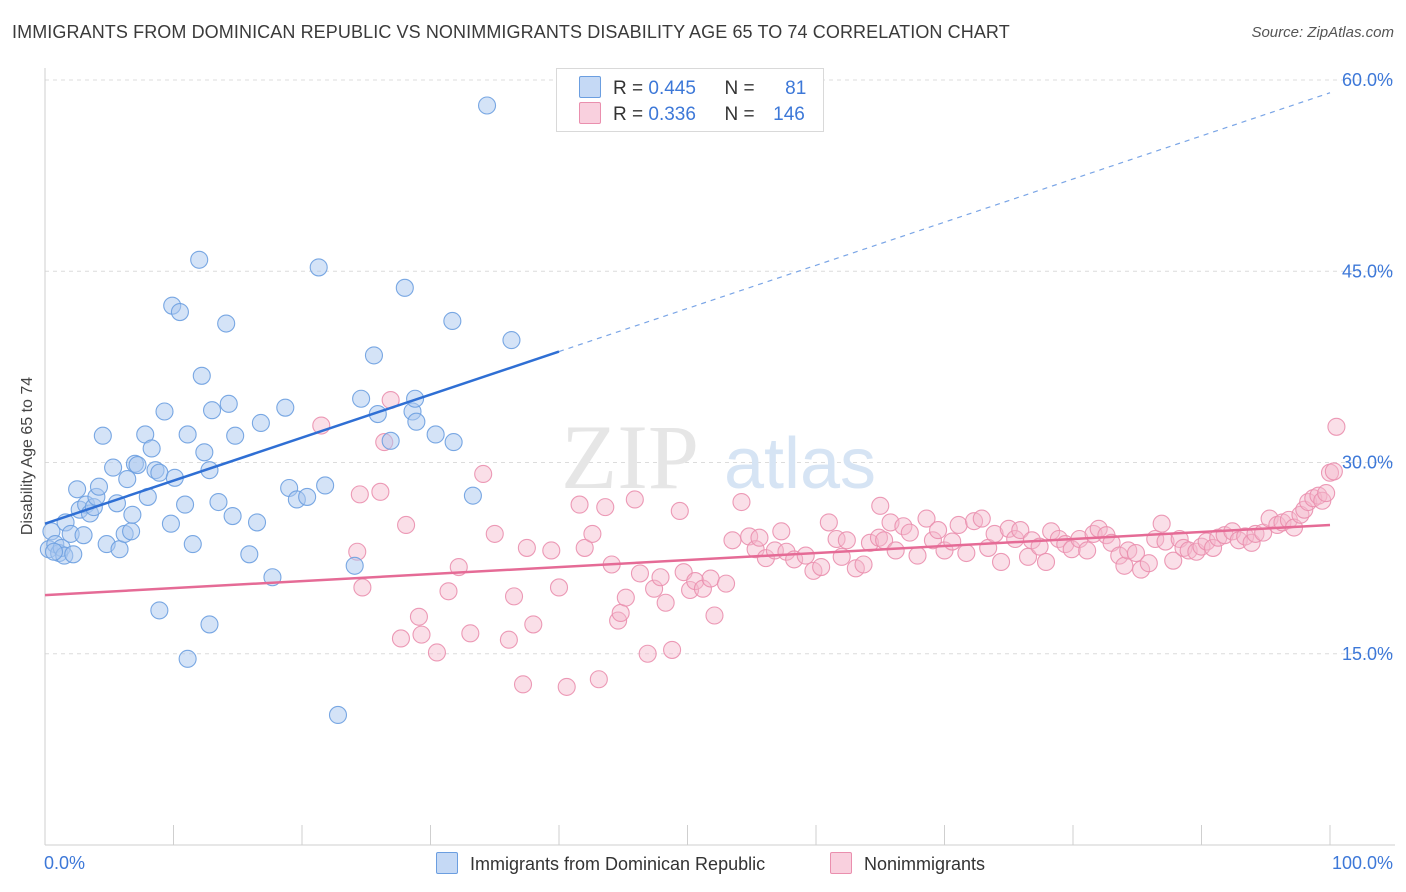 Image resolution: width=1406 pixels, height=892 pixels. What do you see at coordinates (302, 437) in the screenshot?
I see `immigrants-trend-line` at bounding box center [302, 437].